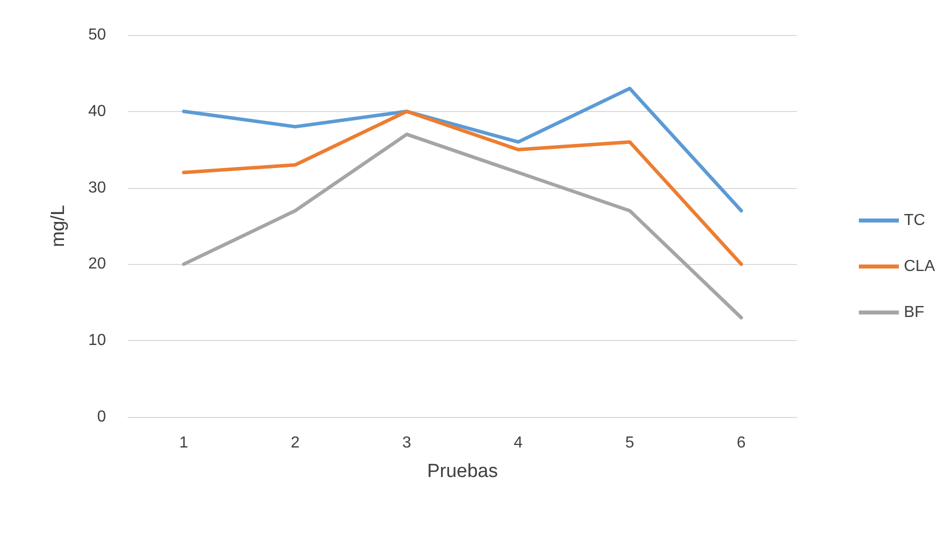  What do you see at coordinates (914, 312) in the screenshot?
I see `legend-label: BF` at bounding box center [914, 312].